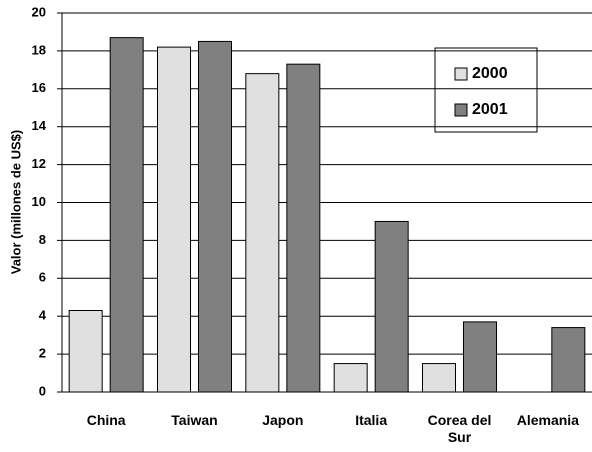 The height and width of the screenshot is (452, 592). What do you see at coordinates (371, 420) in the screenshot?
I see `x-tick-label: Italia` at bounding box center [371, 420].